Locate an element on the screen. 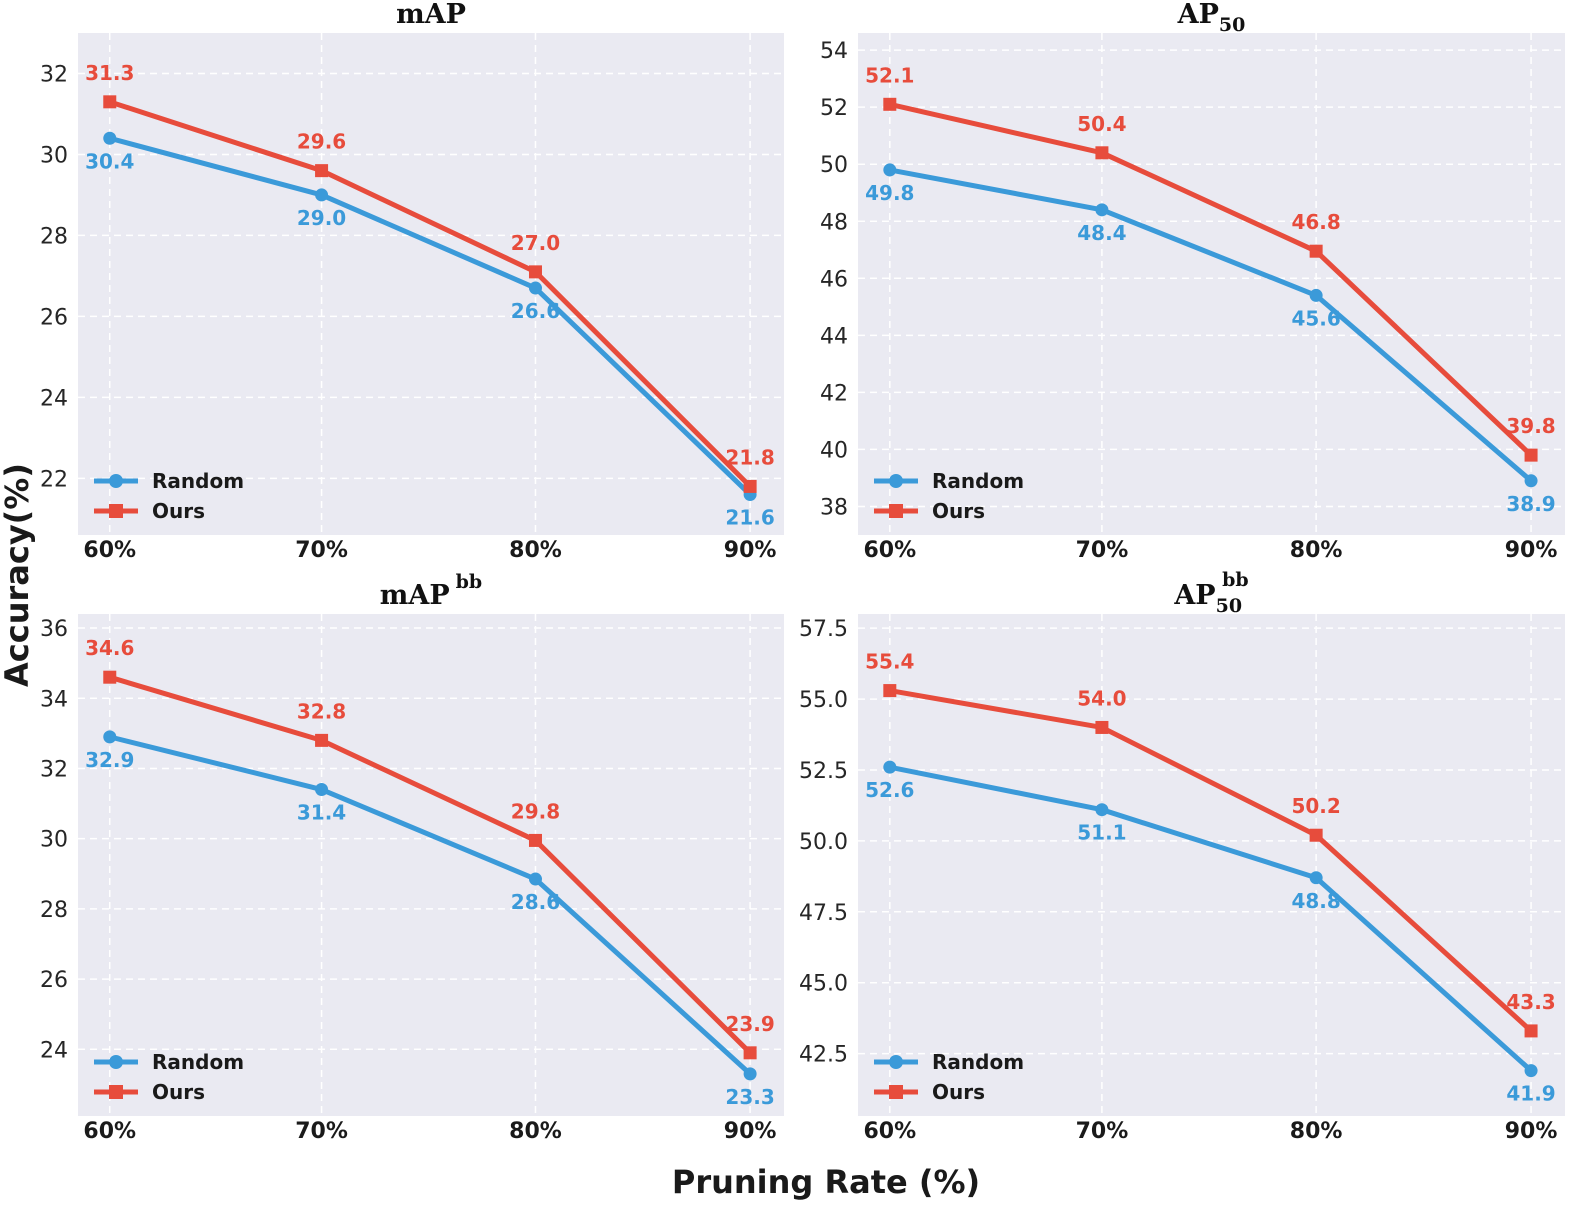  data-label-ours: 50.4 is located at coordinates (1101, 124).